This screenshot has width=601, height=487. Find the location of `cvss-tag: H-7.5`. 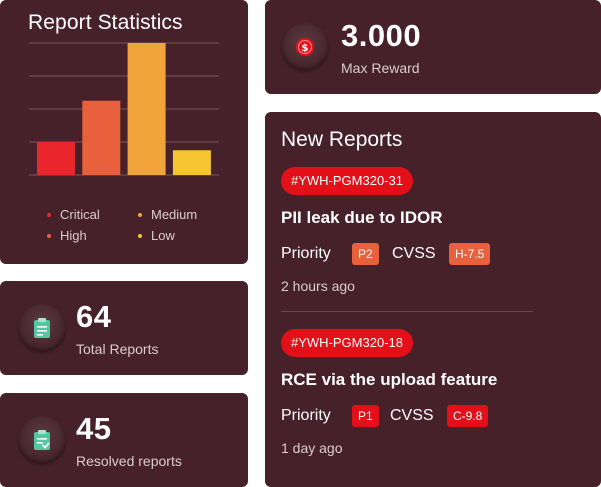

cvss-tag: H-7.5 is located at coordinates (470, 254).